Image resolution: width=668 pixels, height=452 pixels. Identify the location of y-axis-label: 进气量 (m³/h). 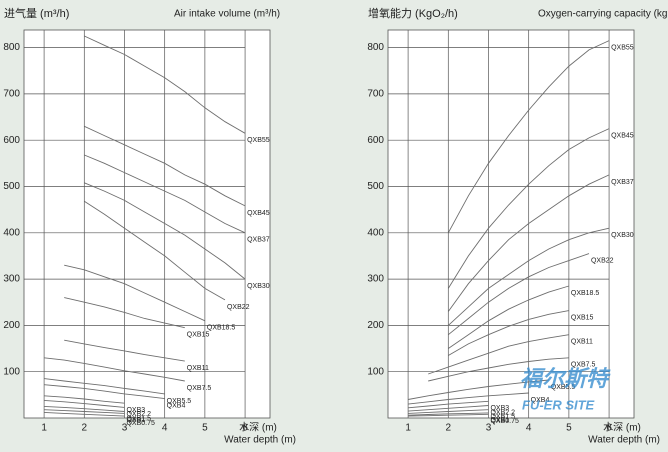
(36, 13).